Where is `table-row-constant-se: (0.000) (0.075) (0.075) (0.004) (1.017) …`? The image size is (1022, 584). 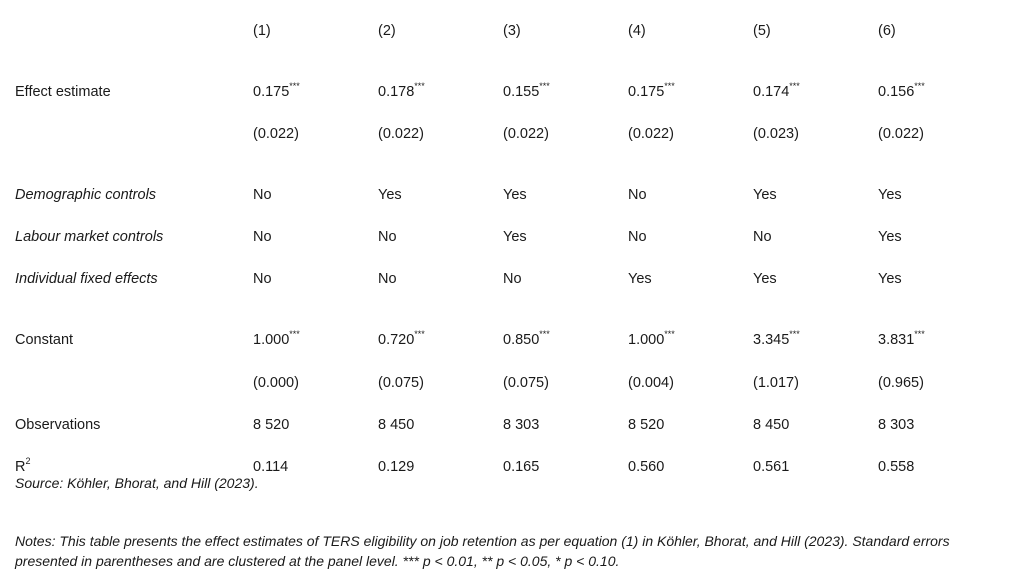
table-row-constant-se: (0.000) (0.075) (0.075) (0.004) (1.017) … is located at coordinates (511, 383).